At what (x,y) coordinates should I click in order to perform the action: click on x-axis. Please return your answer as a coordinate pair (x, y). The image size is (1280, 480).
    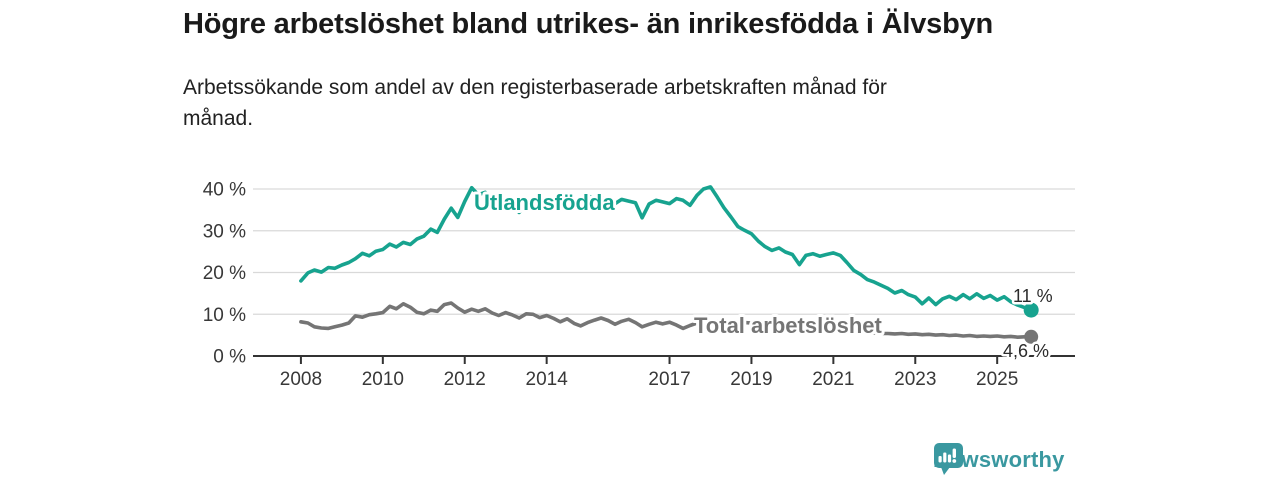
    Looking at the image, I should click on (664, 359).